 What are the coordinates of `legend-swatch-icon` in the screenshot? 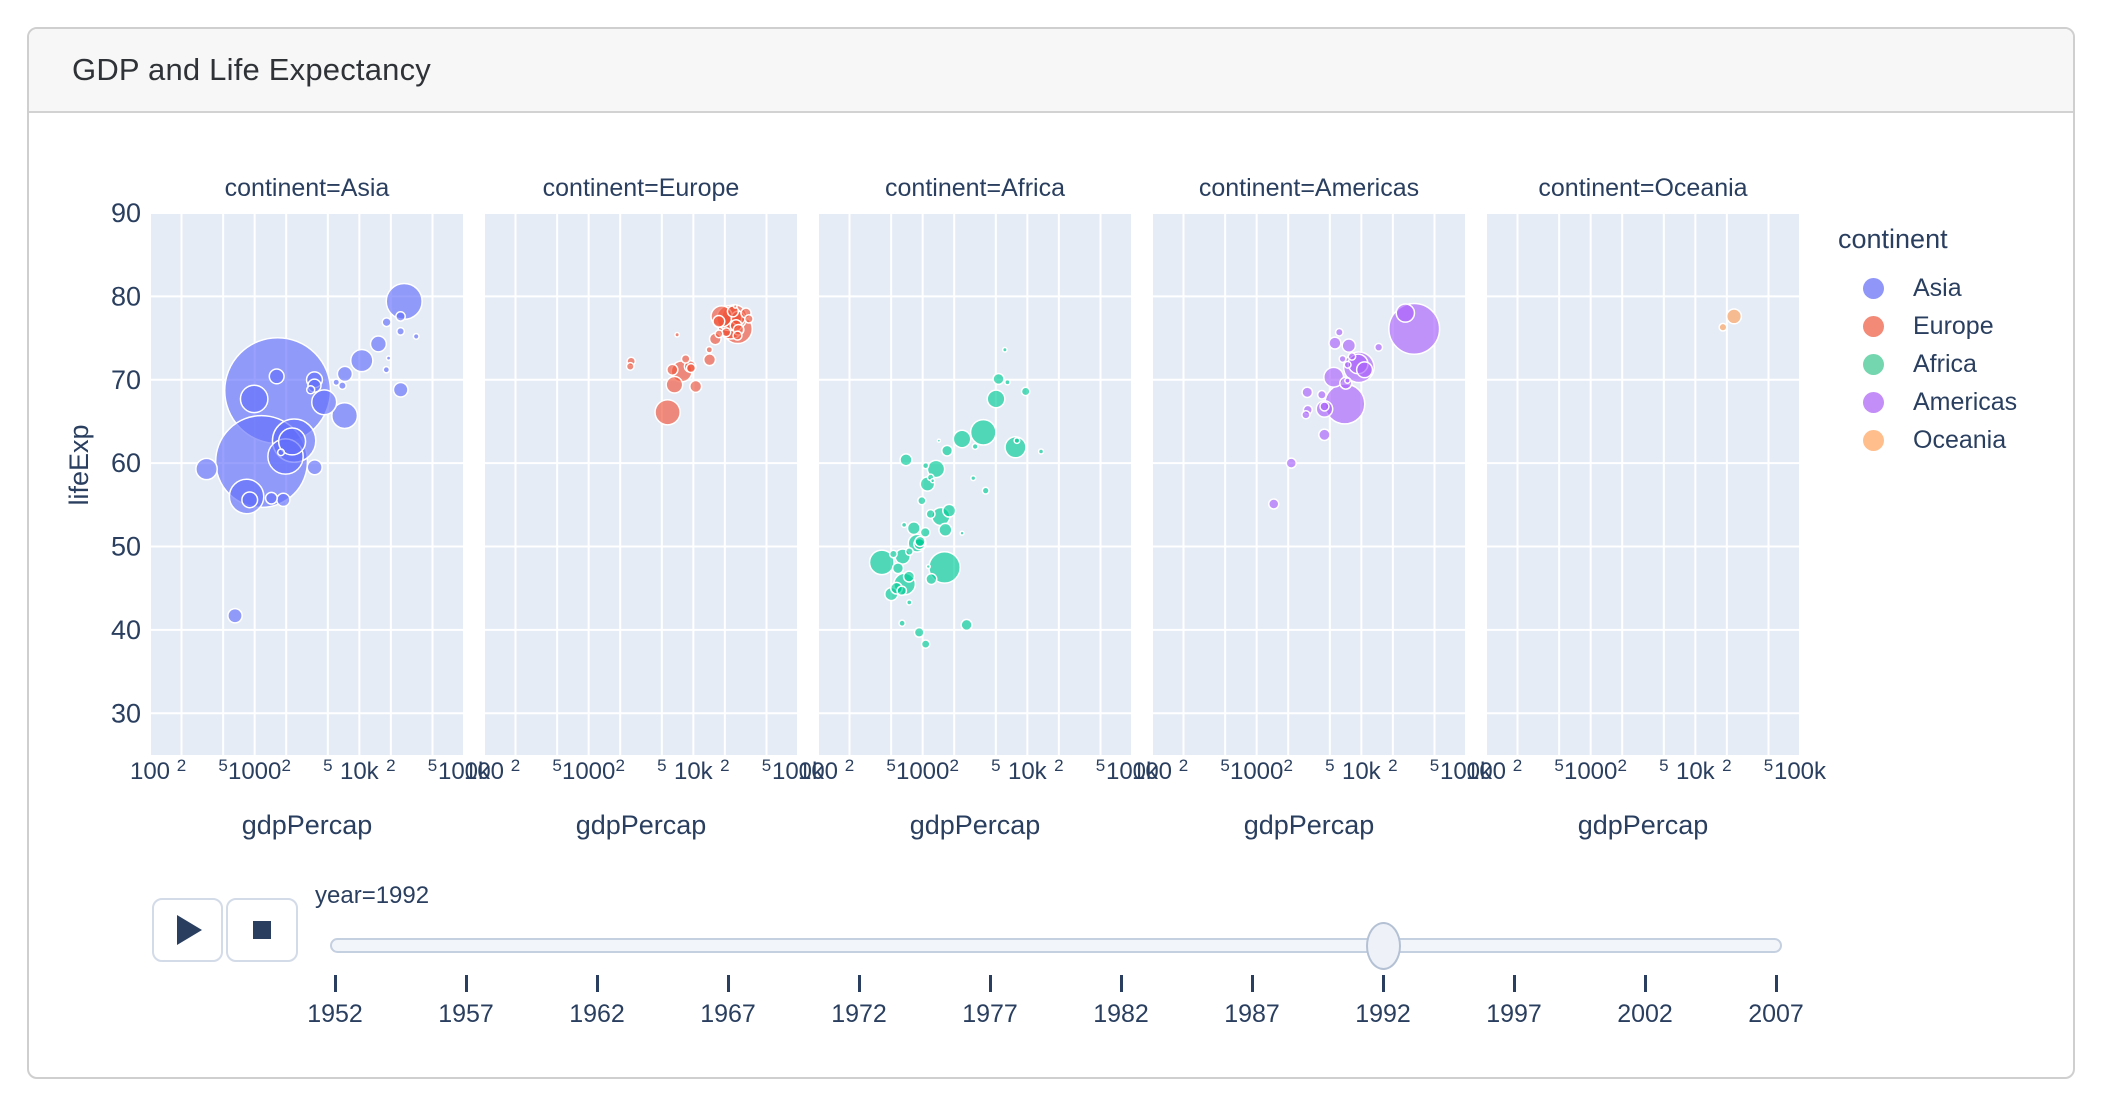 It's located at (1873, 364).